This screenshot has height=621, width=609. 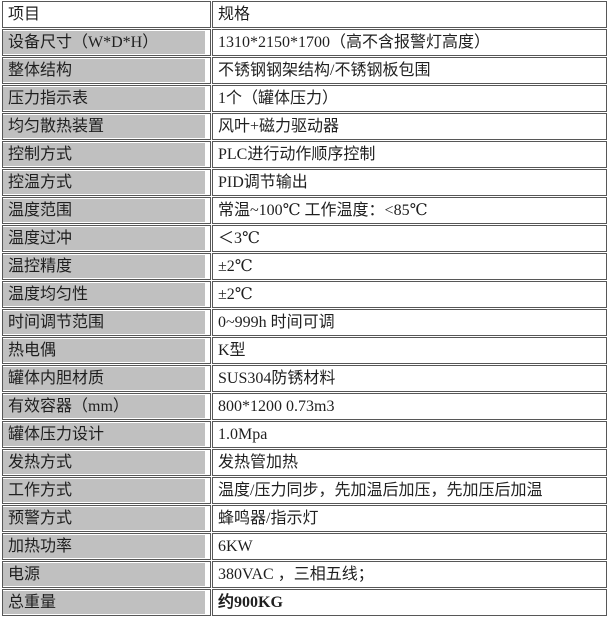 What do you see at coordinates (409, 238) in the screenshot?
I see `spec-value-cell: ＜3℃` at bounding box center [409, 238].